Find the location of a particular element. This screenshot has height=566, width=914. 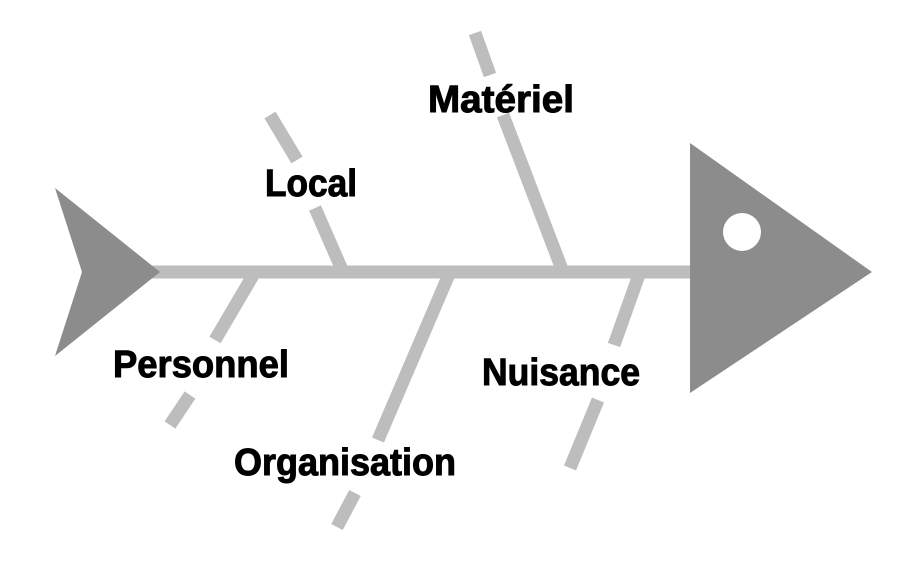

bone-organisation is located at coordinates (393, 400).